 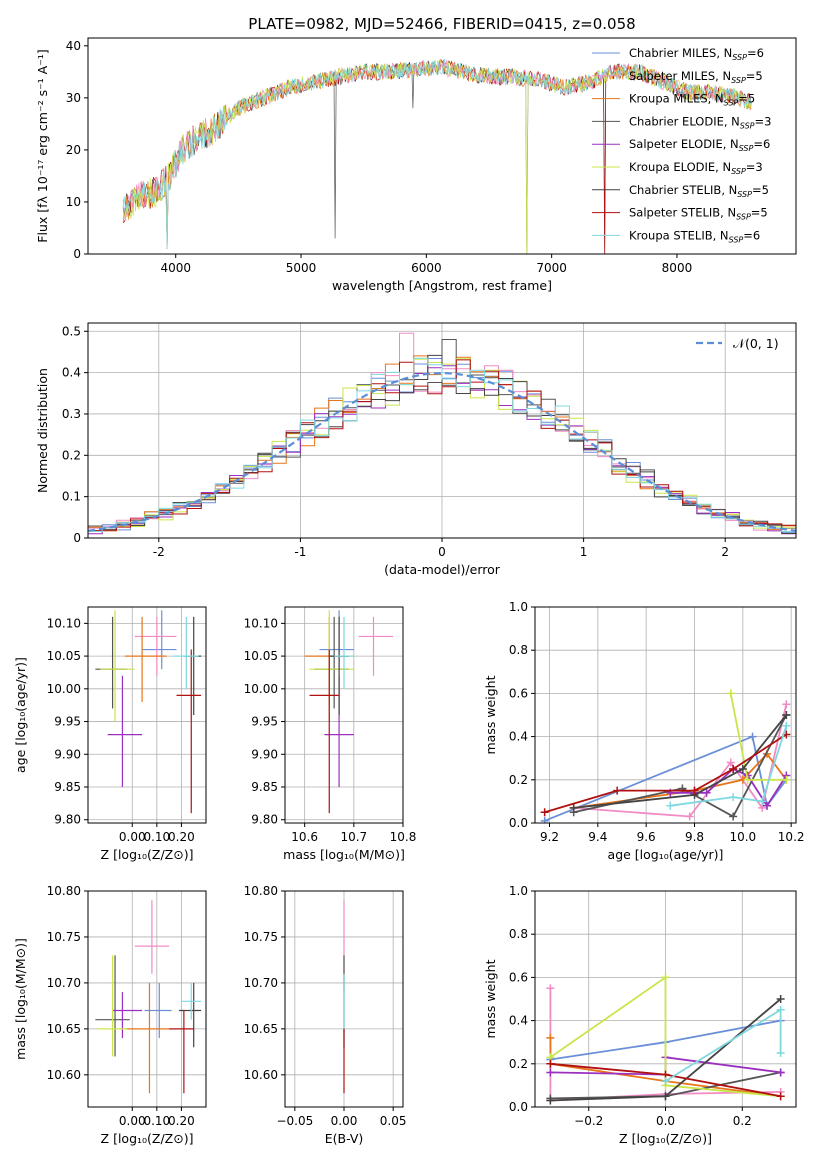 What do you see at coordinates (376, 646) in the screenshot?
I see `errorbar-salpeter-miles` at bounding box center [376, 646].